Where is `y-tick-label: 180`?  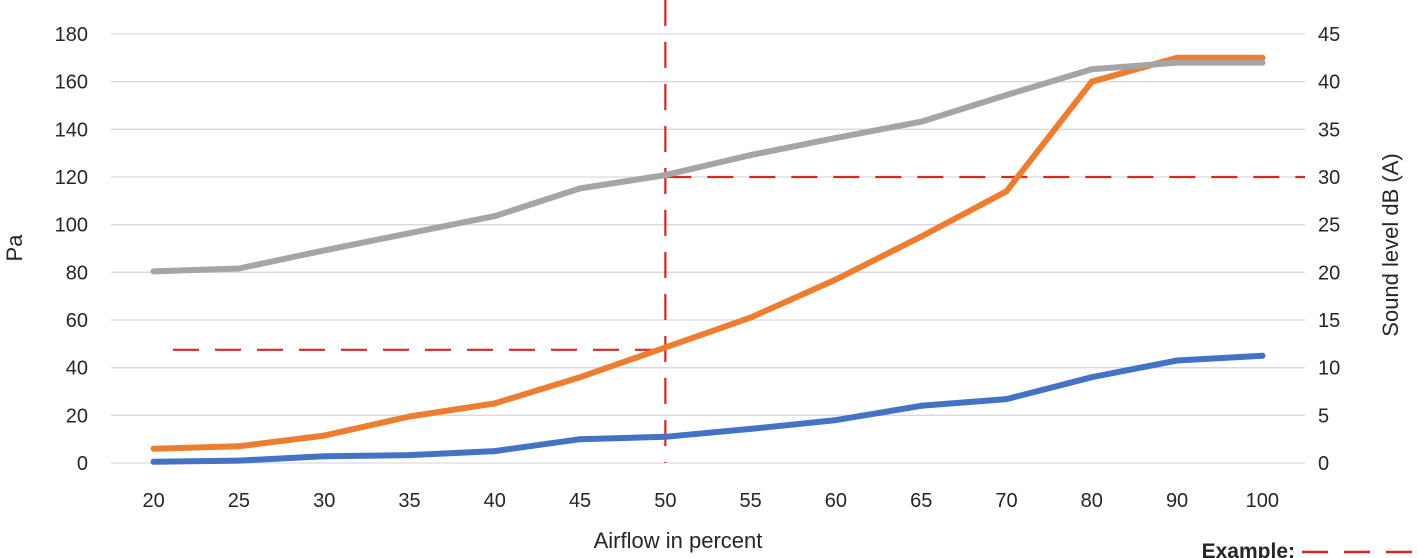 y-tick-label: 180 is located at coordinates (71, 35).